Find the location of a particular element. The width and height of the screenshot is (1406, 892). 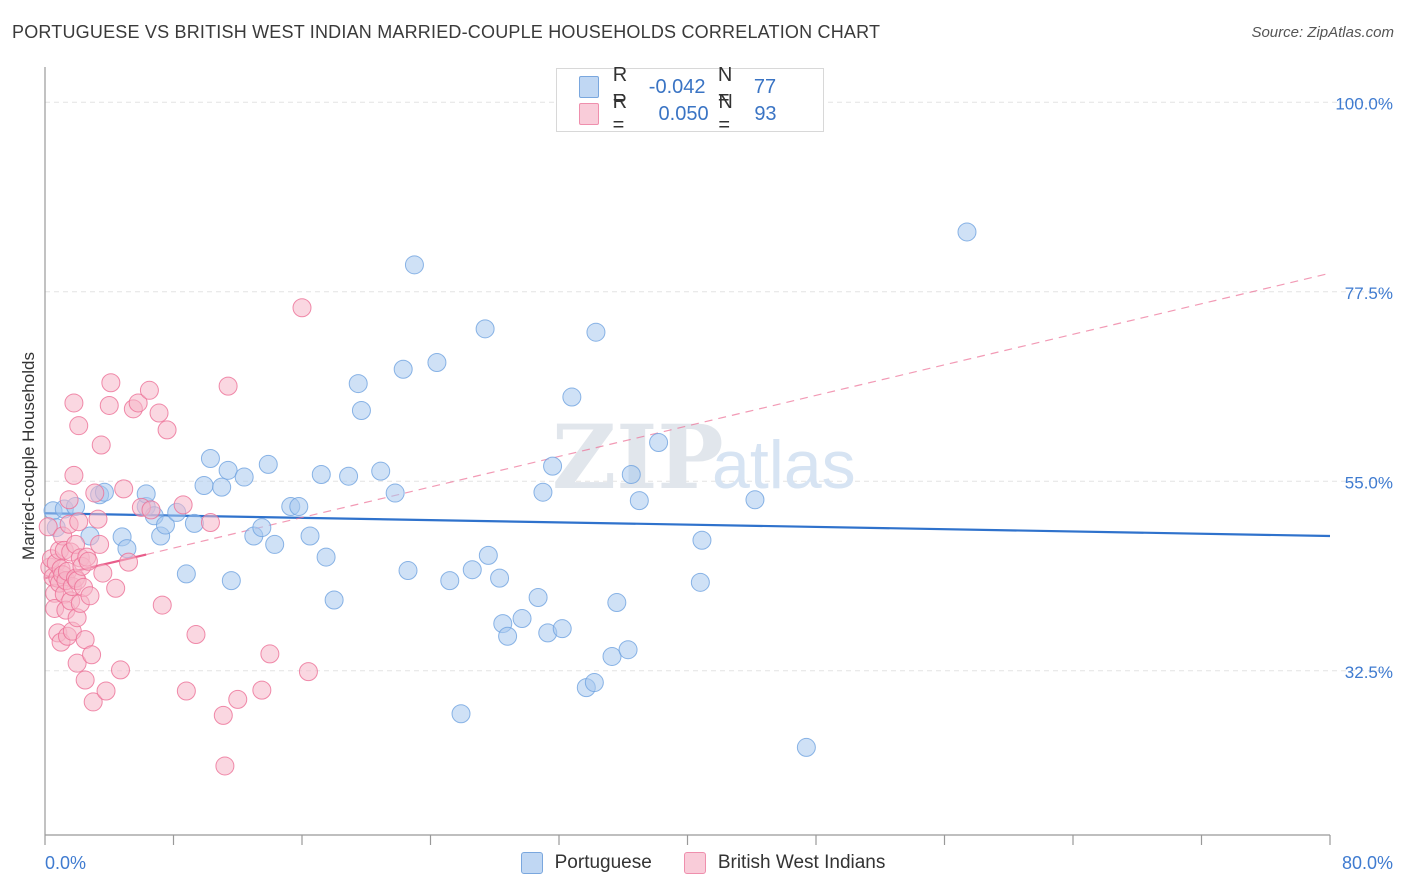

legend-swatch-british-west-indians is located at coordinates (589, 114).